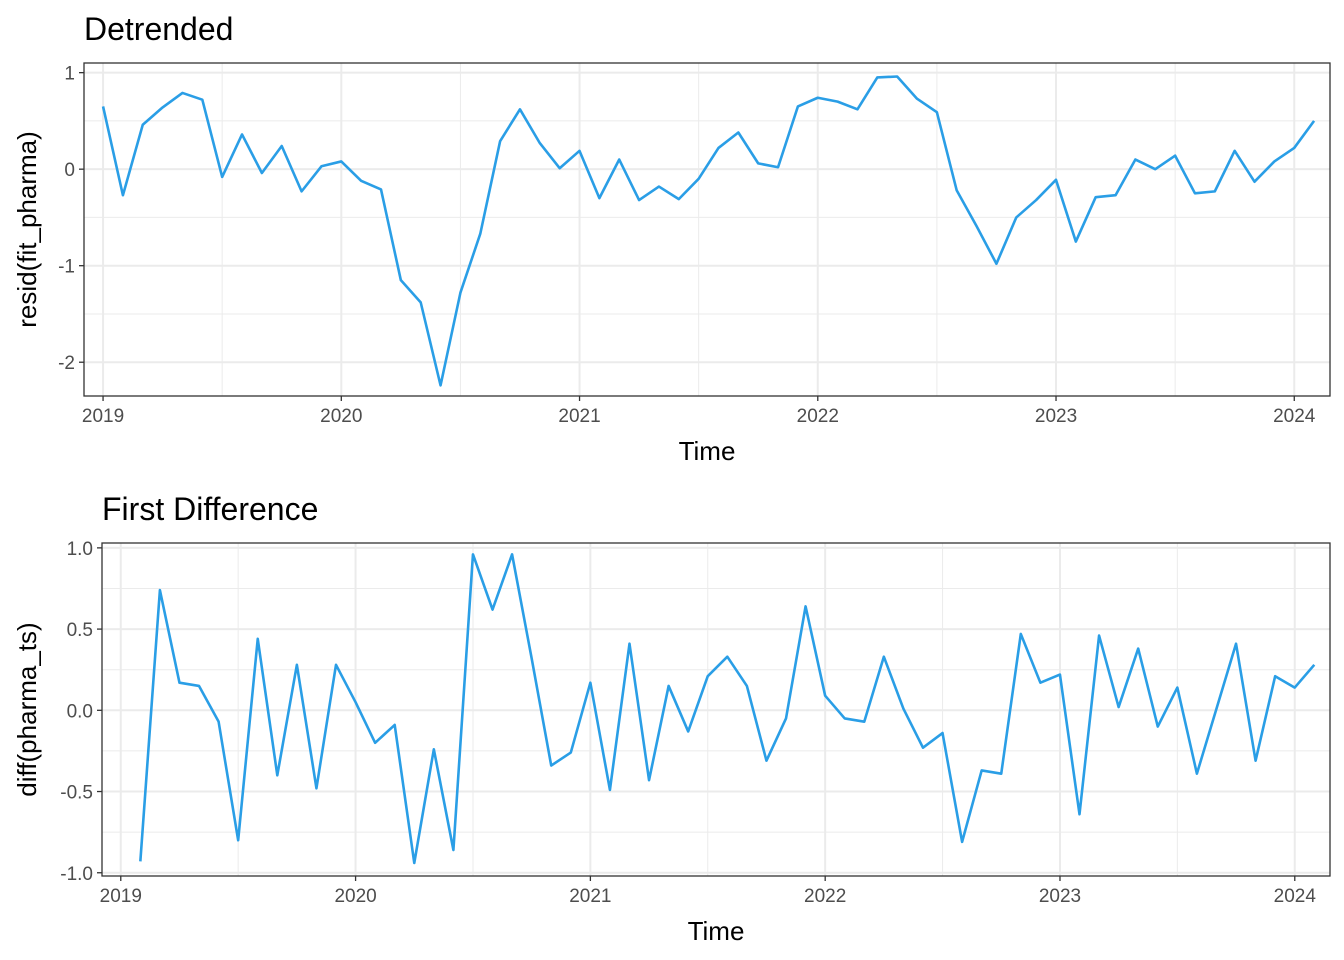  I want to click on y-tick-label: 0.0, so click(80, 711).